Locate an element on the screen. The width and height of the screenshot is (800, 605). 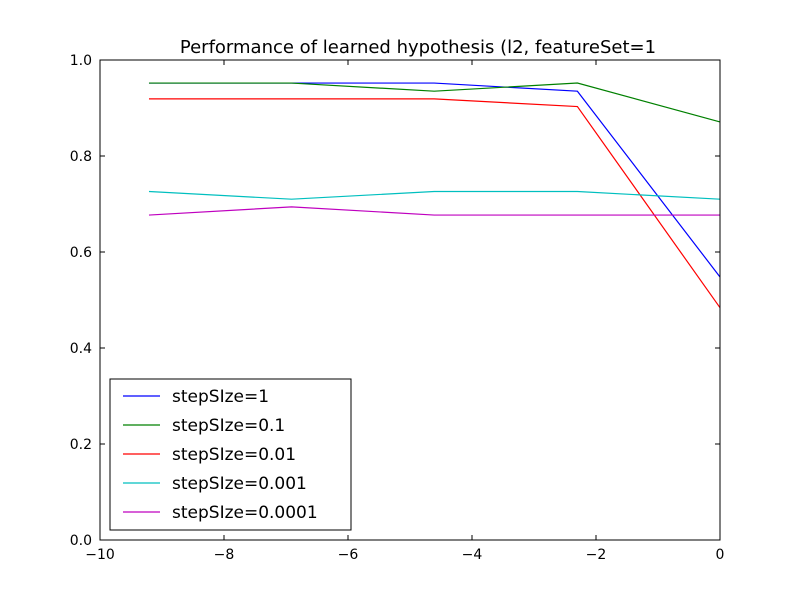
y-tick-label: 1.0 is located at coordinates (81, 61).